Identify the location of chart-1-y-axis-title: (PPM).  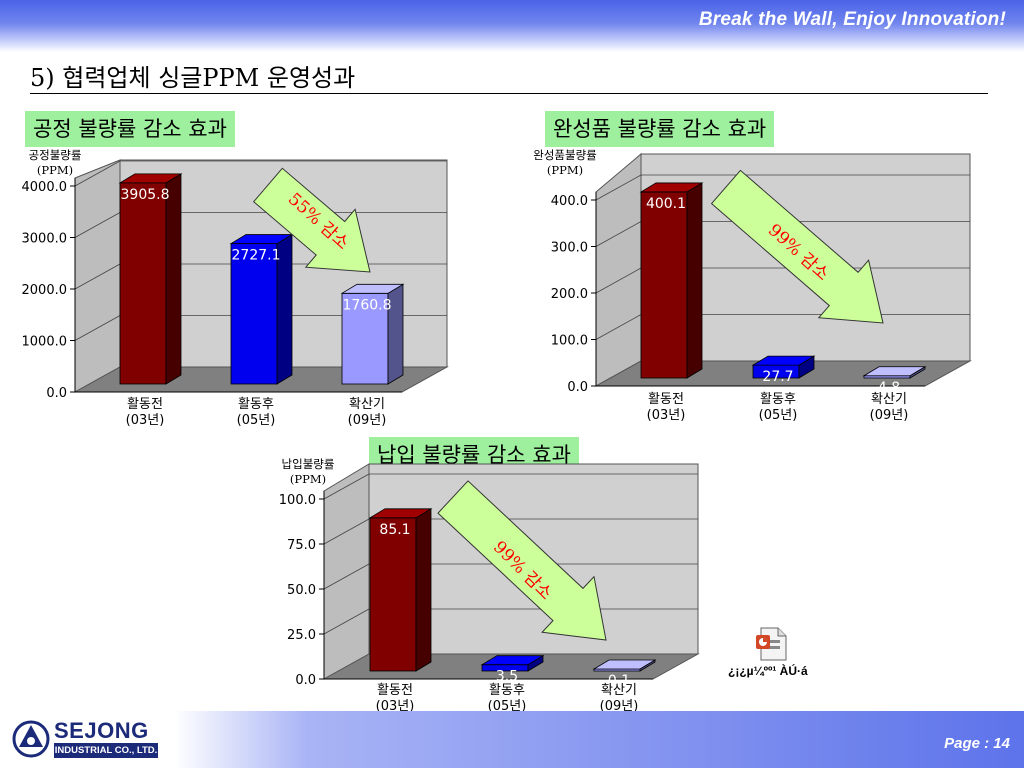
(565, 170).